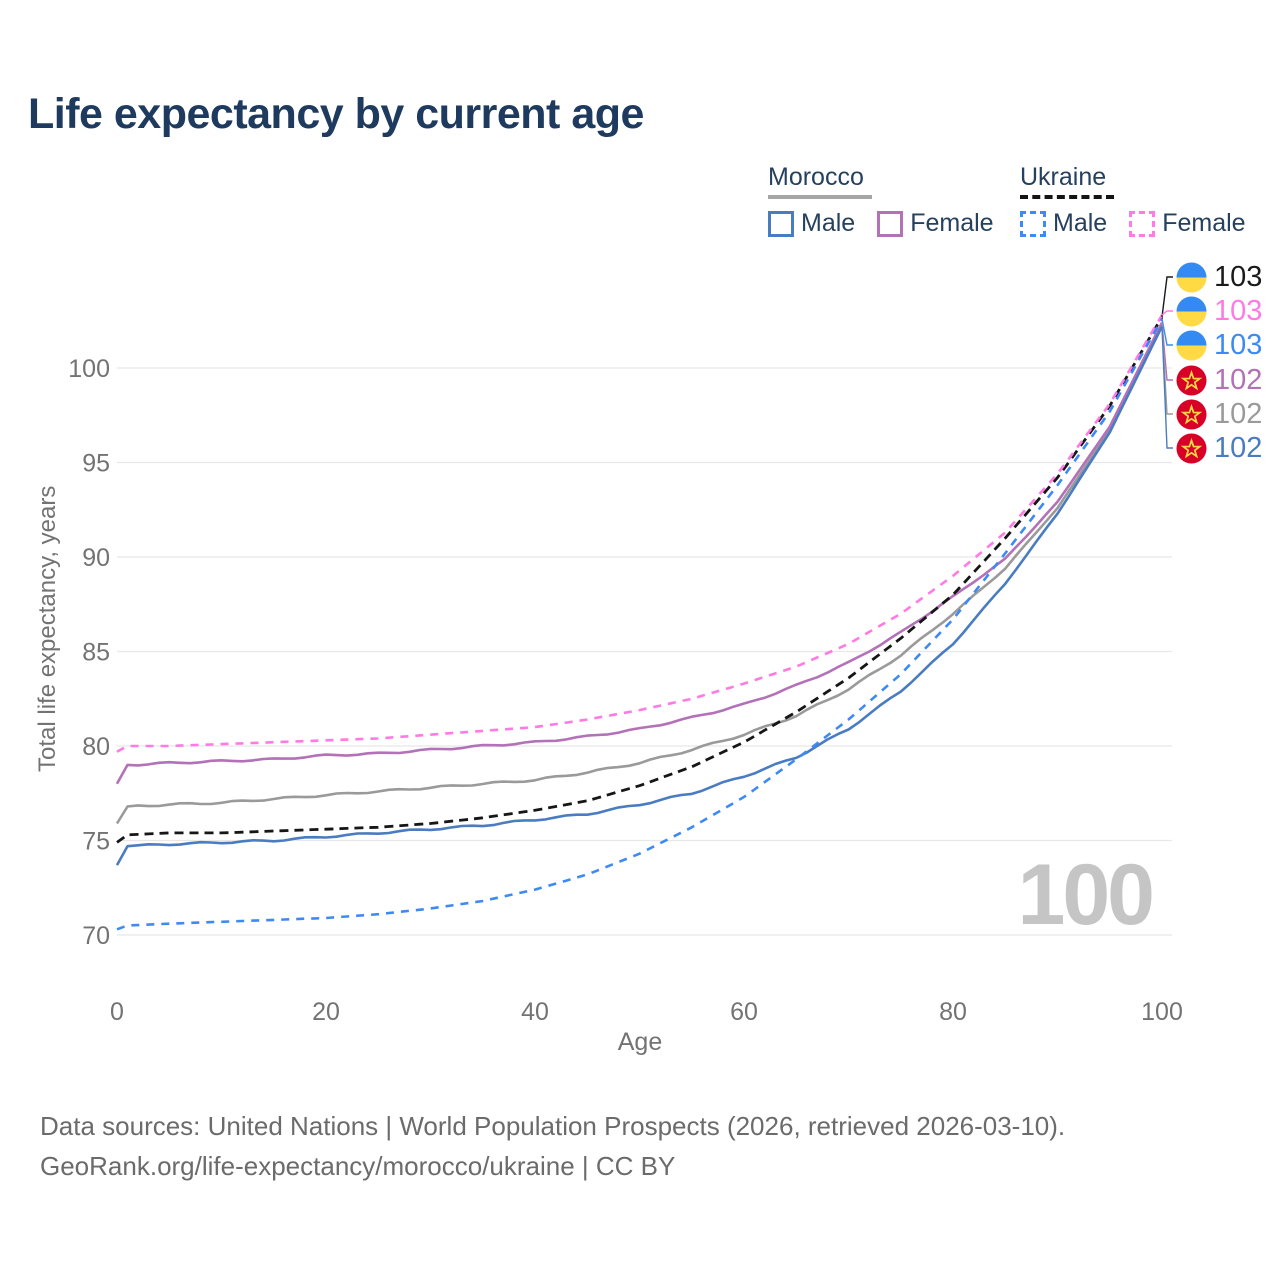  What do you see at coordinates (1067, 181) in the screenshot?
I see `legend-header-ukraine: Ukraine` at bounding box center [1067, 181].